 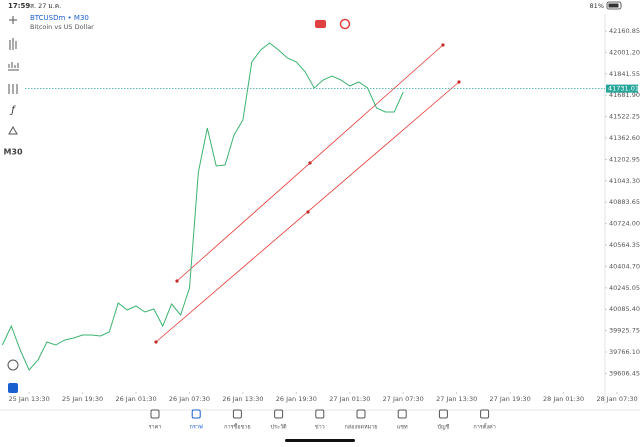 I want to click on x-tick-label: 25 Jan 19:30, so click(x=82, y=399).